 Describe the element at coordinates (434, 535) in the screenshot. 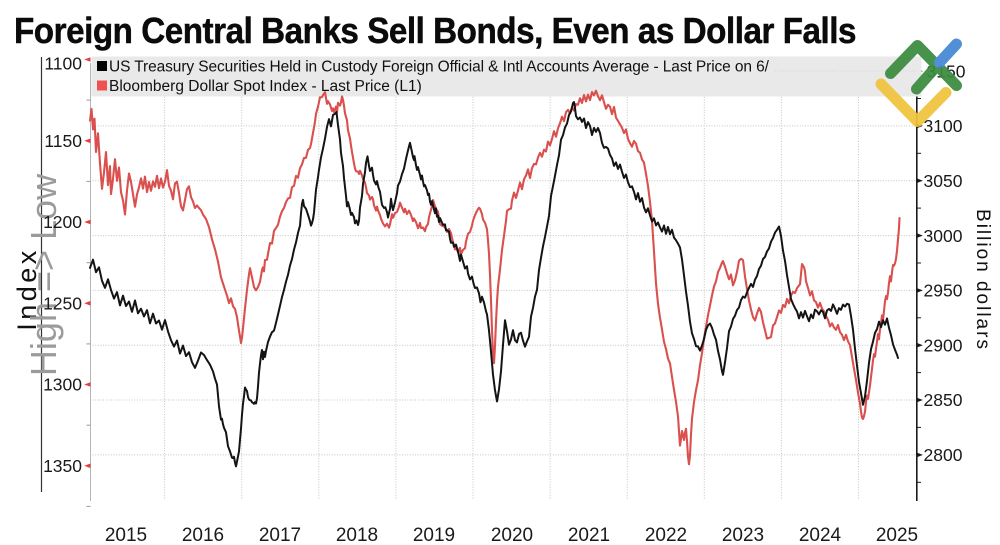

I see `svg-text: 2019` at that location.